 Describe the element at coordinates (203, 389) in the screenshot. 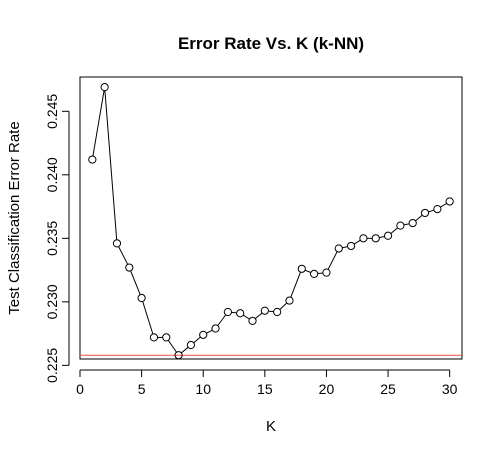

I see `x-tick-label: 10` at that location.